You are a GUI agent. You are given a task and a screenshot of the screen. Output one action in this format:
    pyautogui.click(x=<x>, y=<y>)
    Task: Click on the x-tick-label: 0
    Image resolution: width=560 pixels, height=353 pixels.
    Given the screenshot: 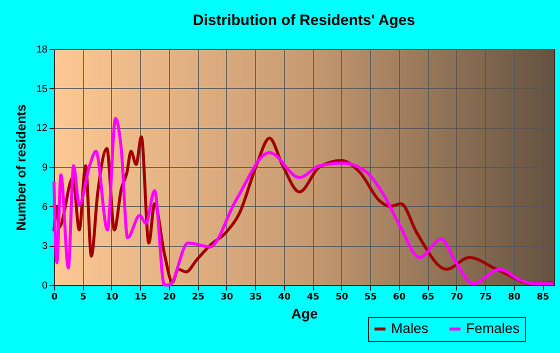 What is the action you would take?
    pyautogui.click(x=54, y=297)
    